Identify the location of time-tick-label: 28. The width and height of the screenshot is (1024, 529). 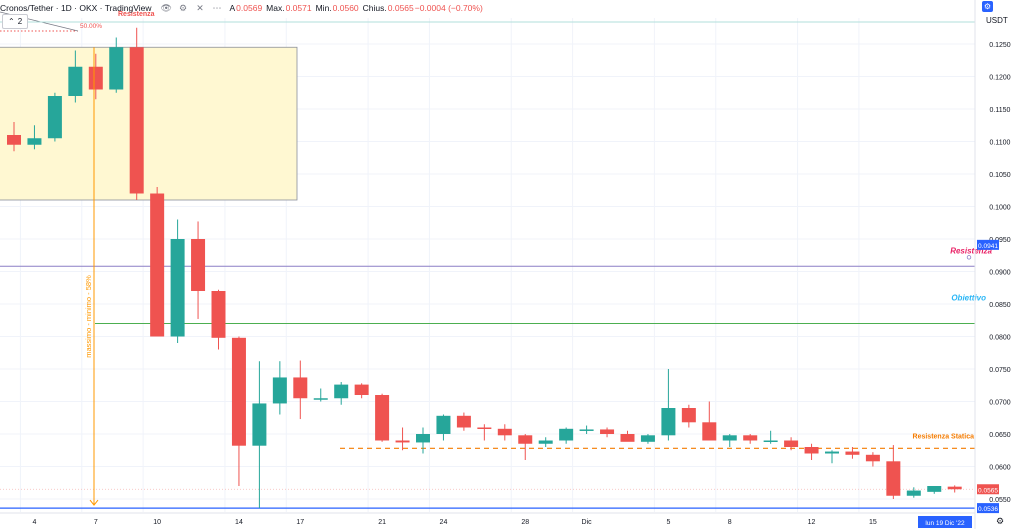
(525, 522).